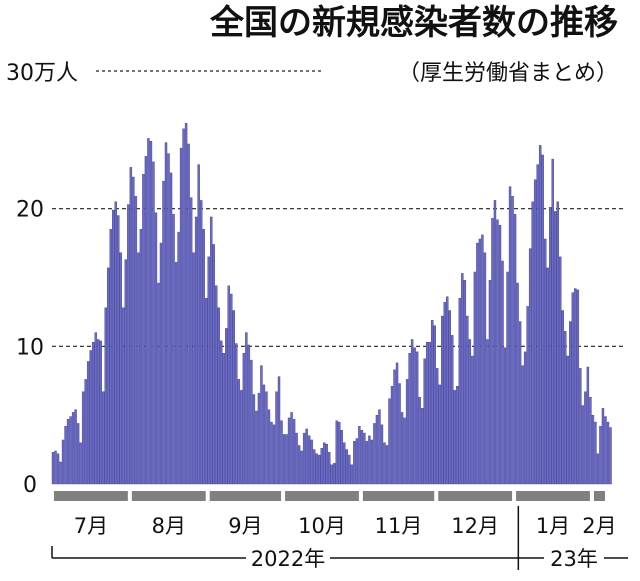  What do you see at coordinates (91, 526) in the screenshot?
I see `month-label: 7月` at bounding box center [91, 526].